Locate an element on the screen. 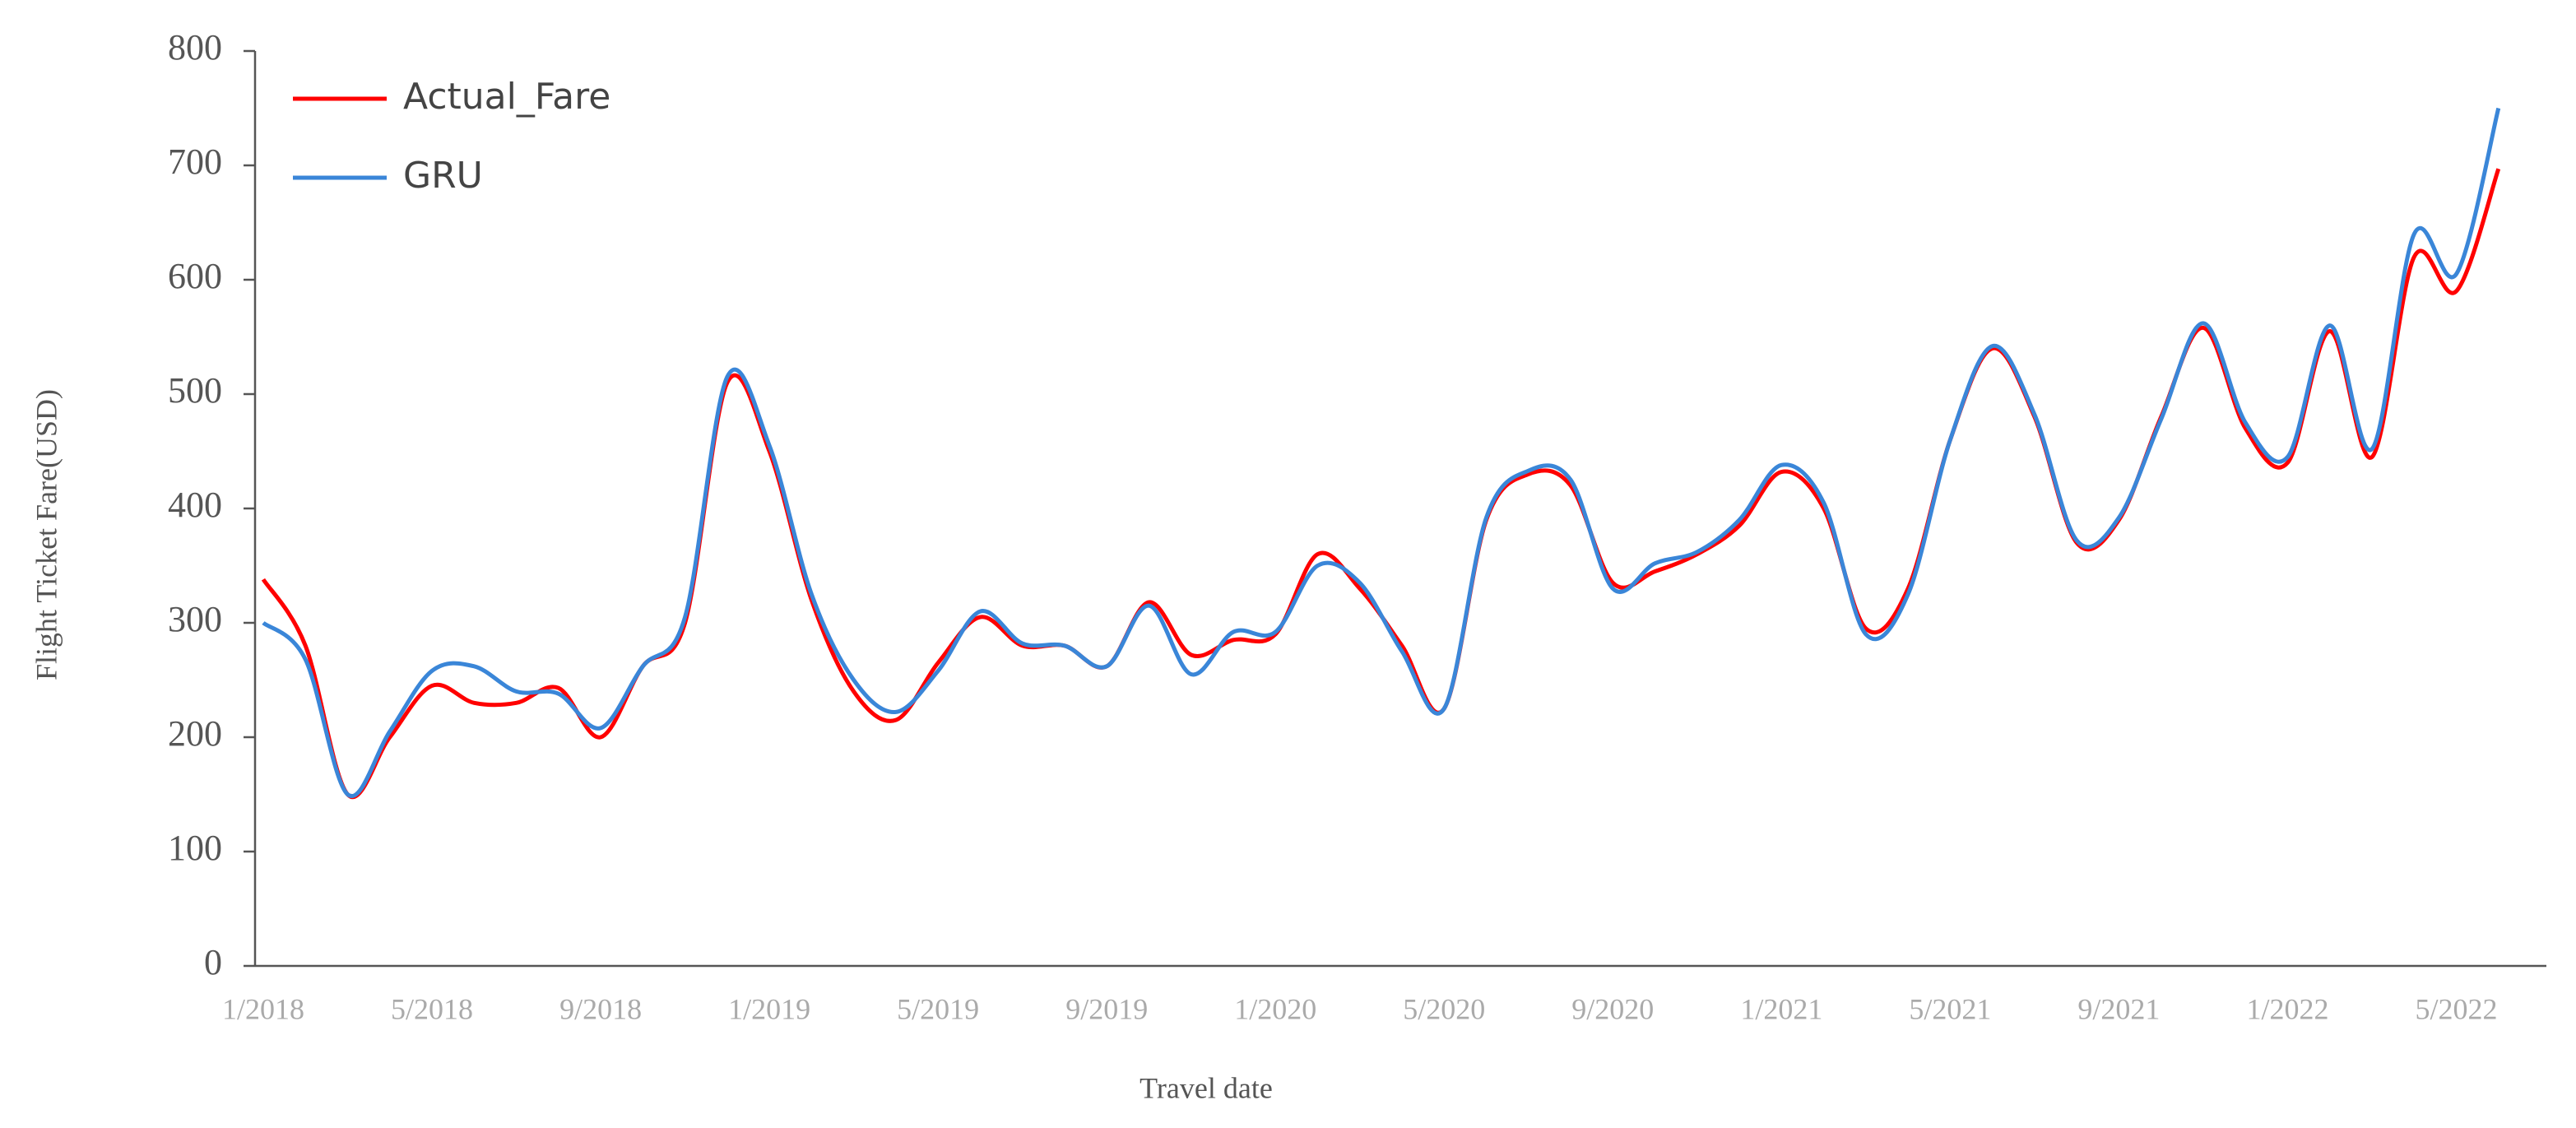 This screenshot has width=2576, height=1128. x-tick-label: 5/2021 is located at coordinates (1950, 1008).